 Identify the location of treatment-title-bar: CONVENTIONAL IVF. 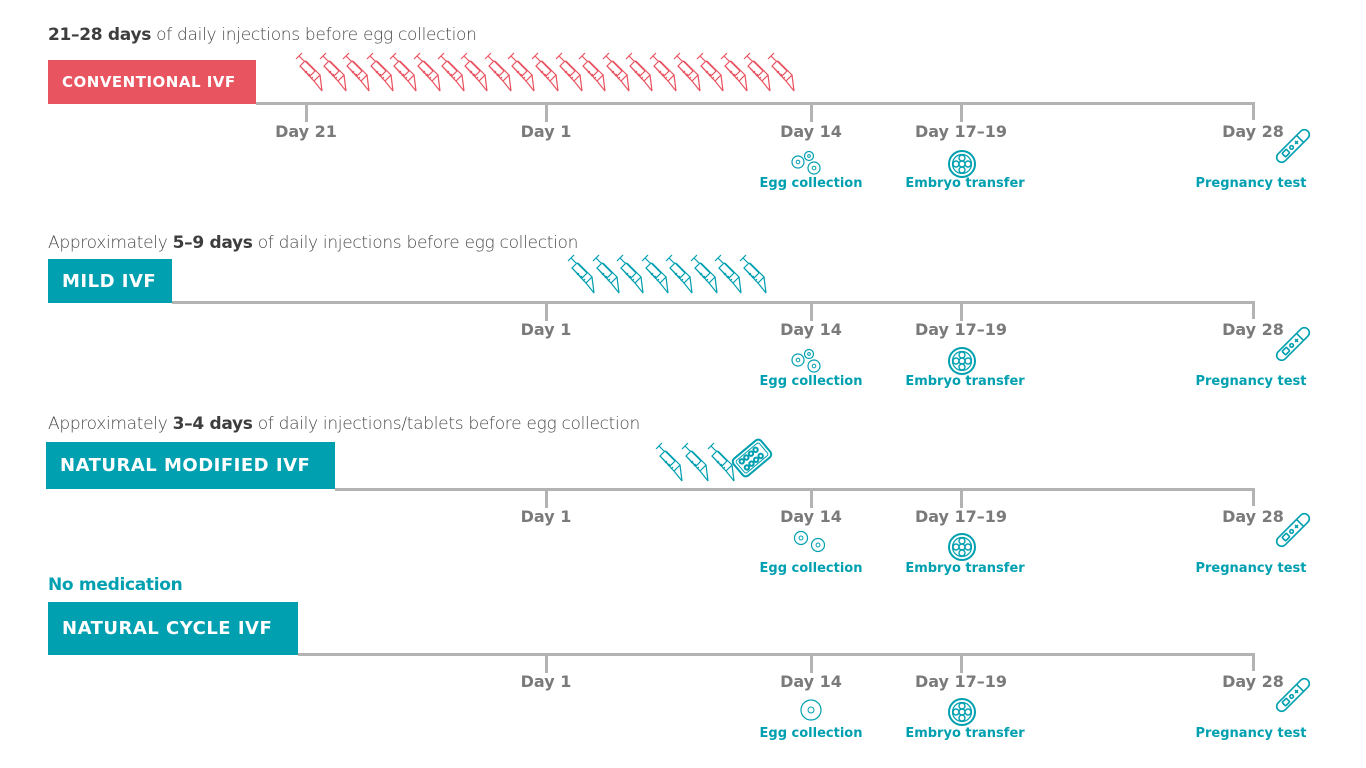
(152, 82).